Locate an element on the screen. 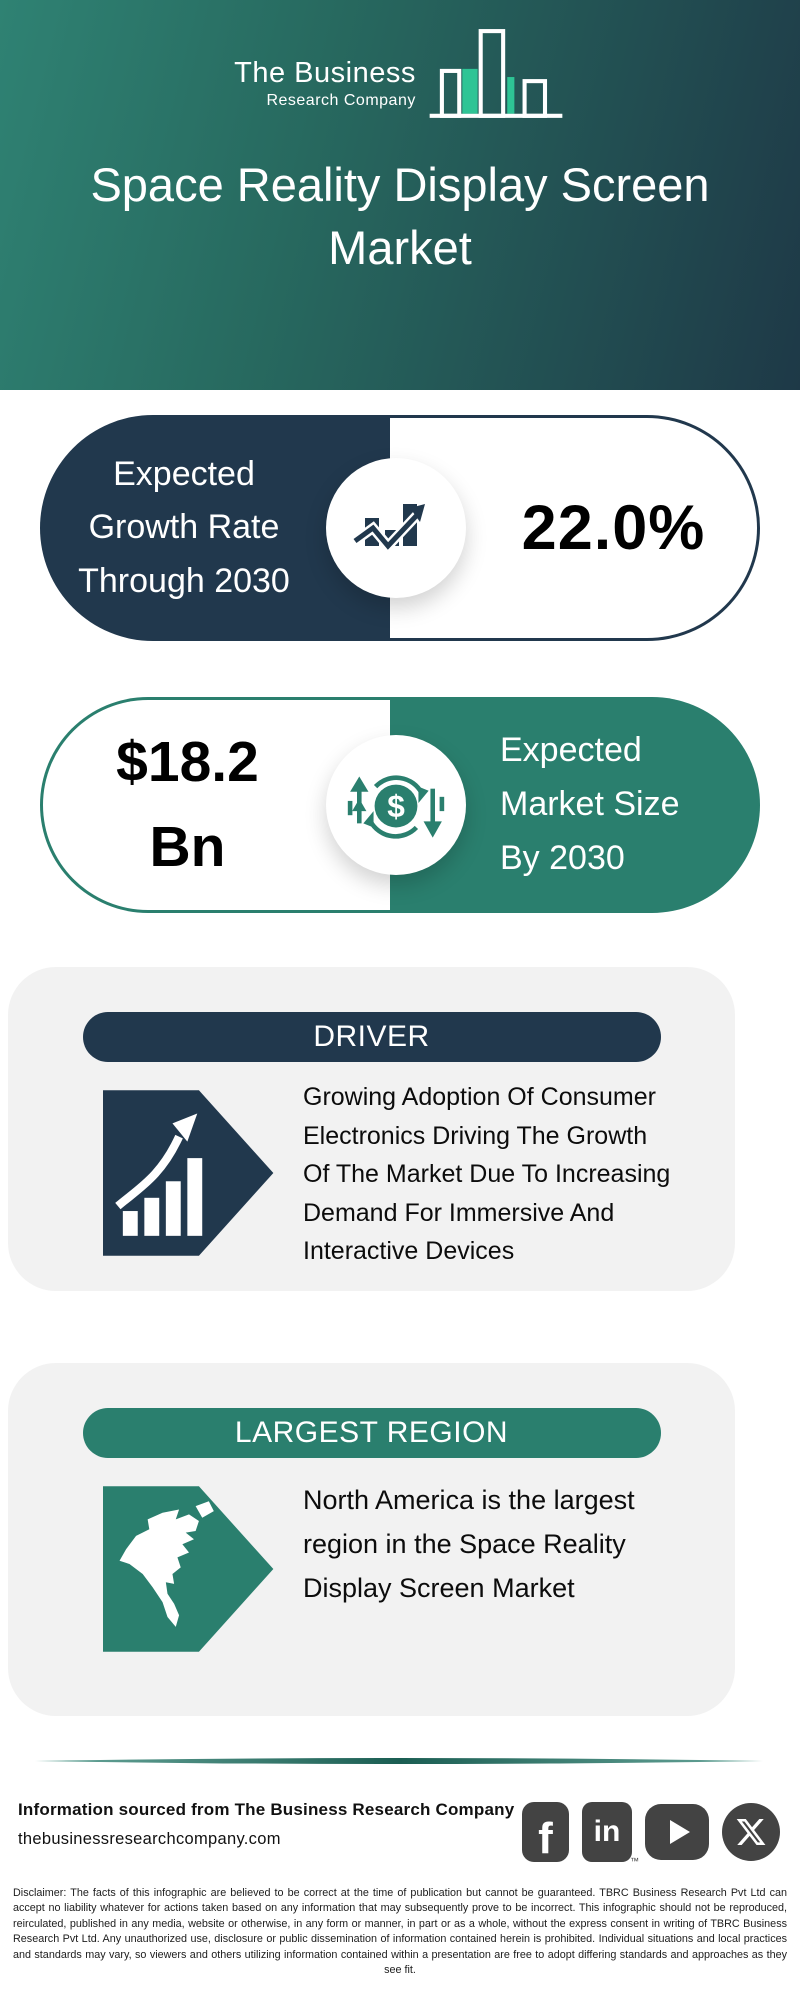 Image resolution: width=800 pixels, height=2000 pixels. growth-chart-icon is located at coordinates (388, 529).